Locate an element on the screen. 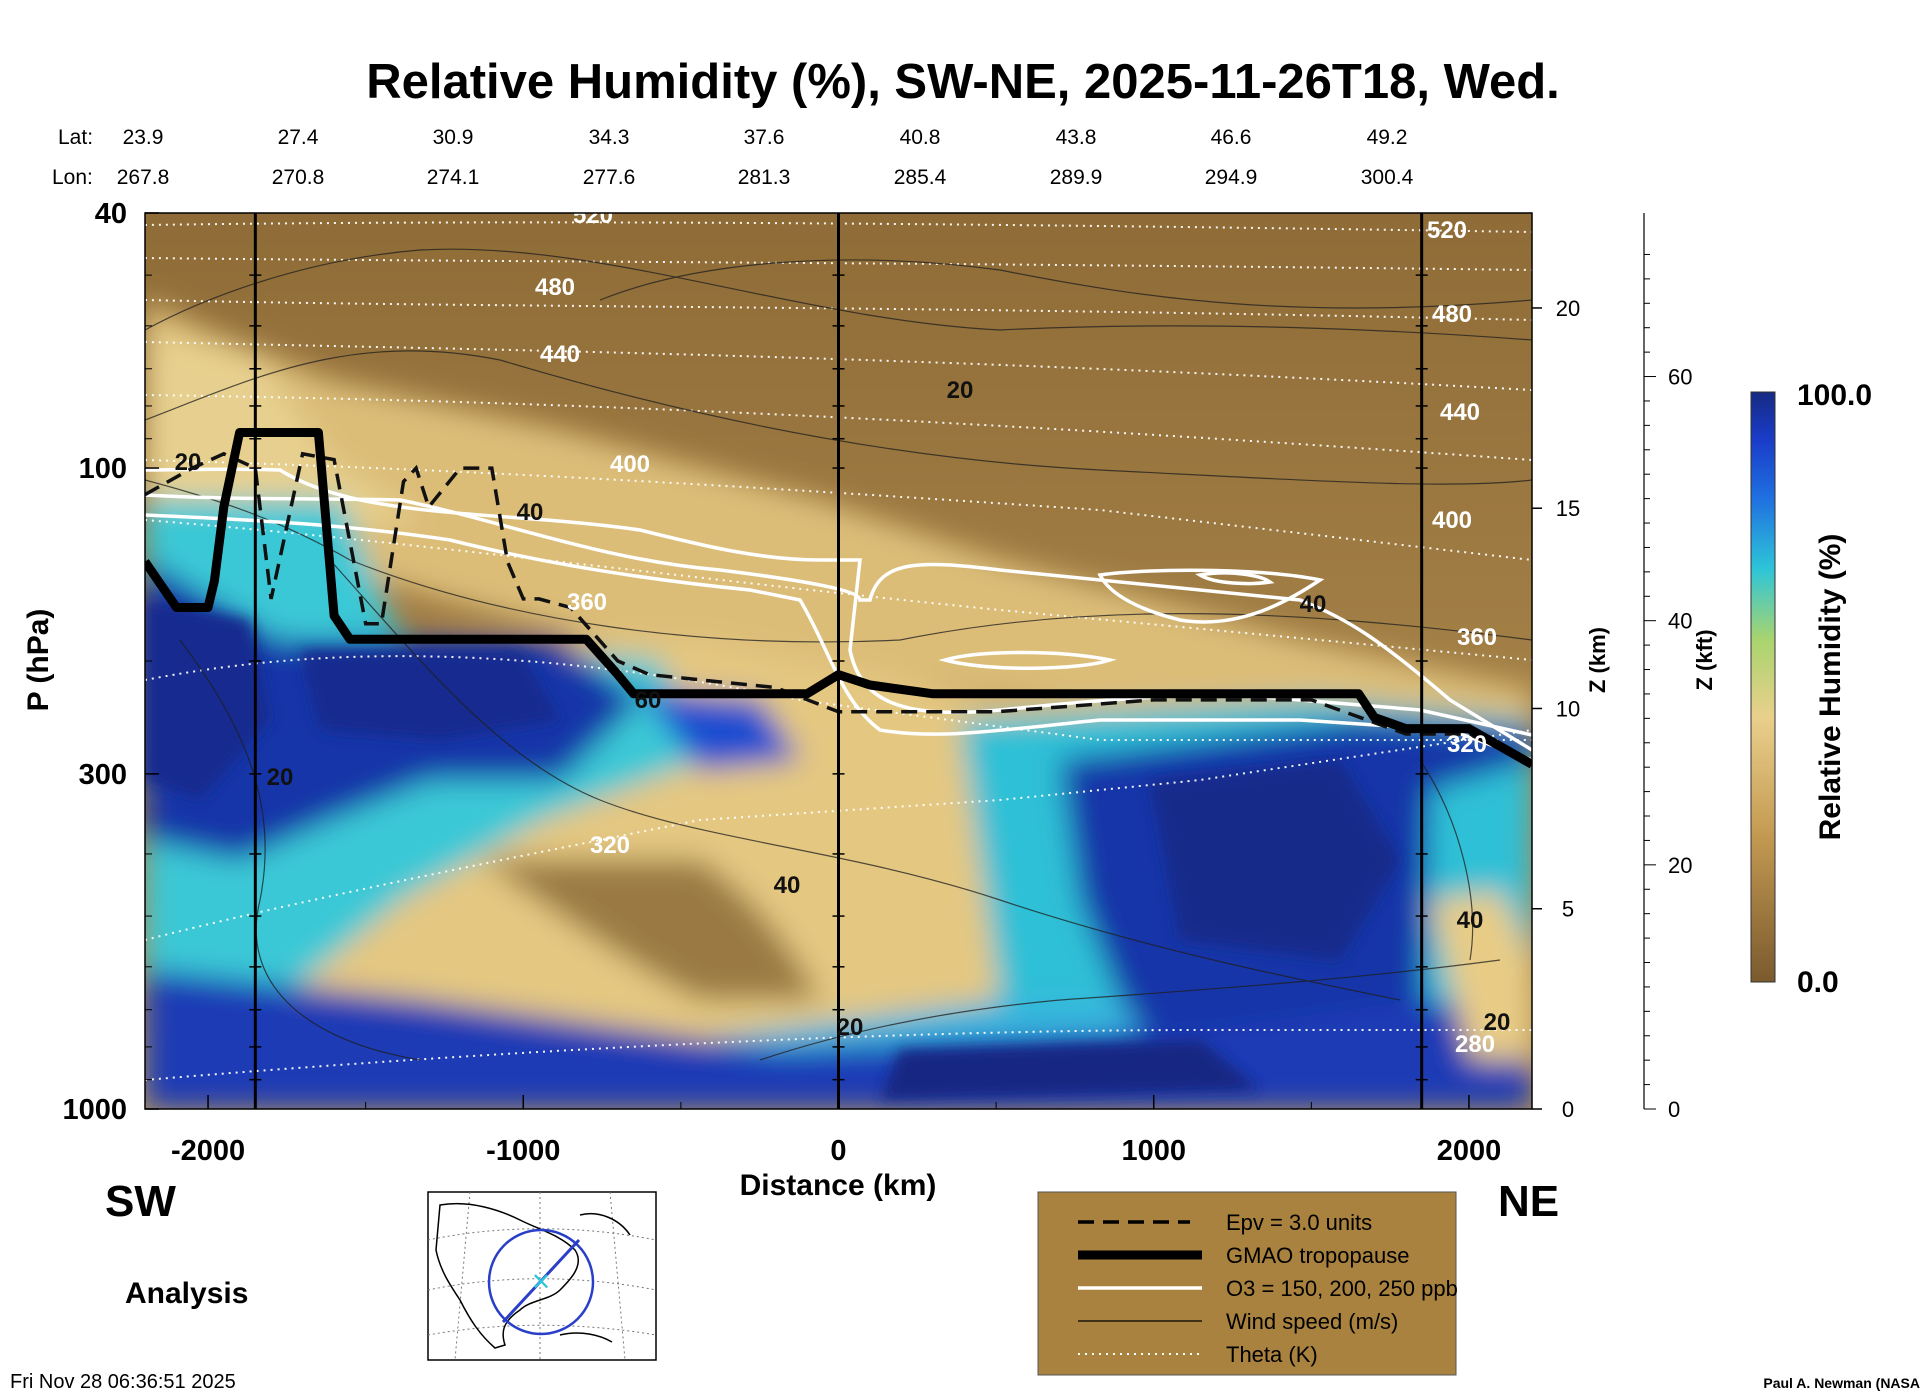  z-kft-tick-label: 40 is located at coordinates (1680, 621).